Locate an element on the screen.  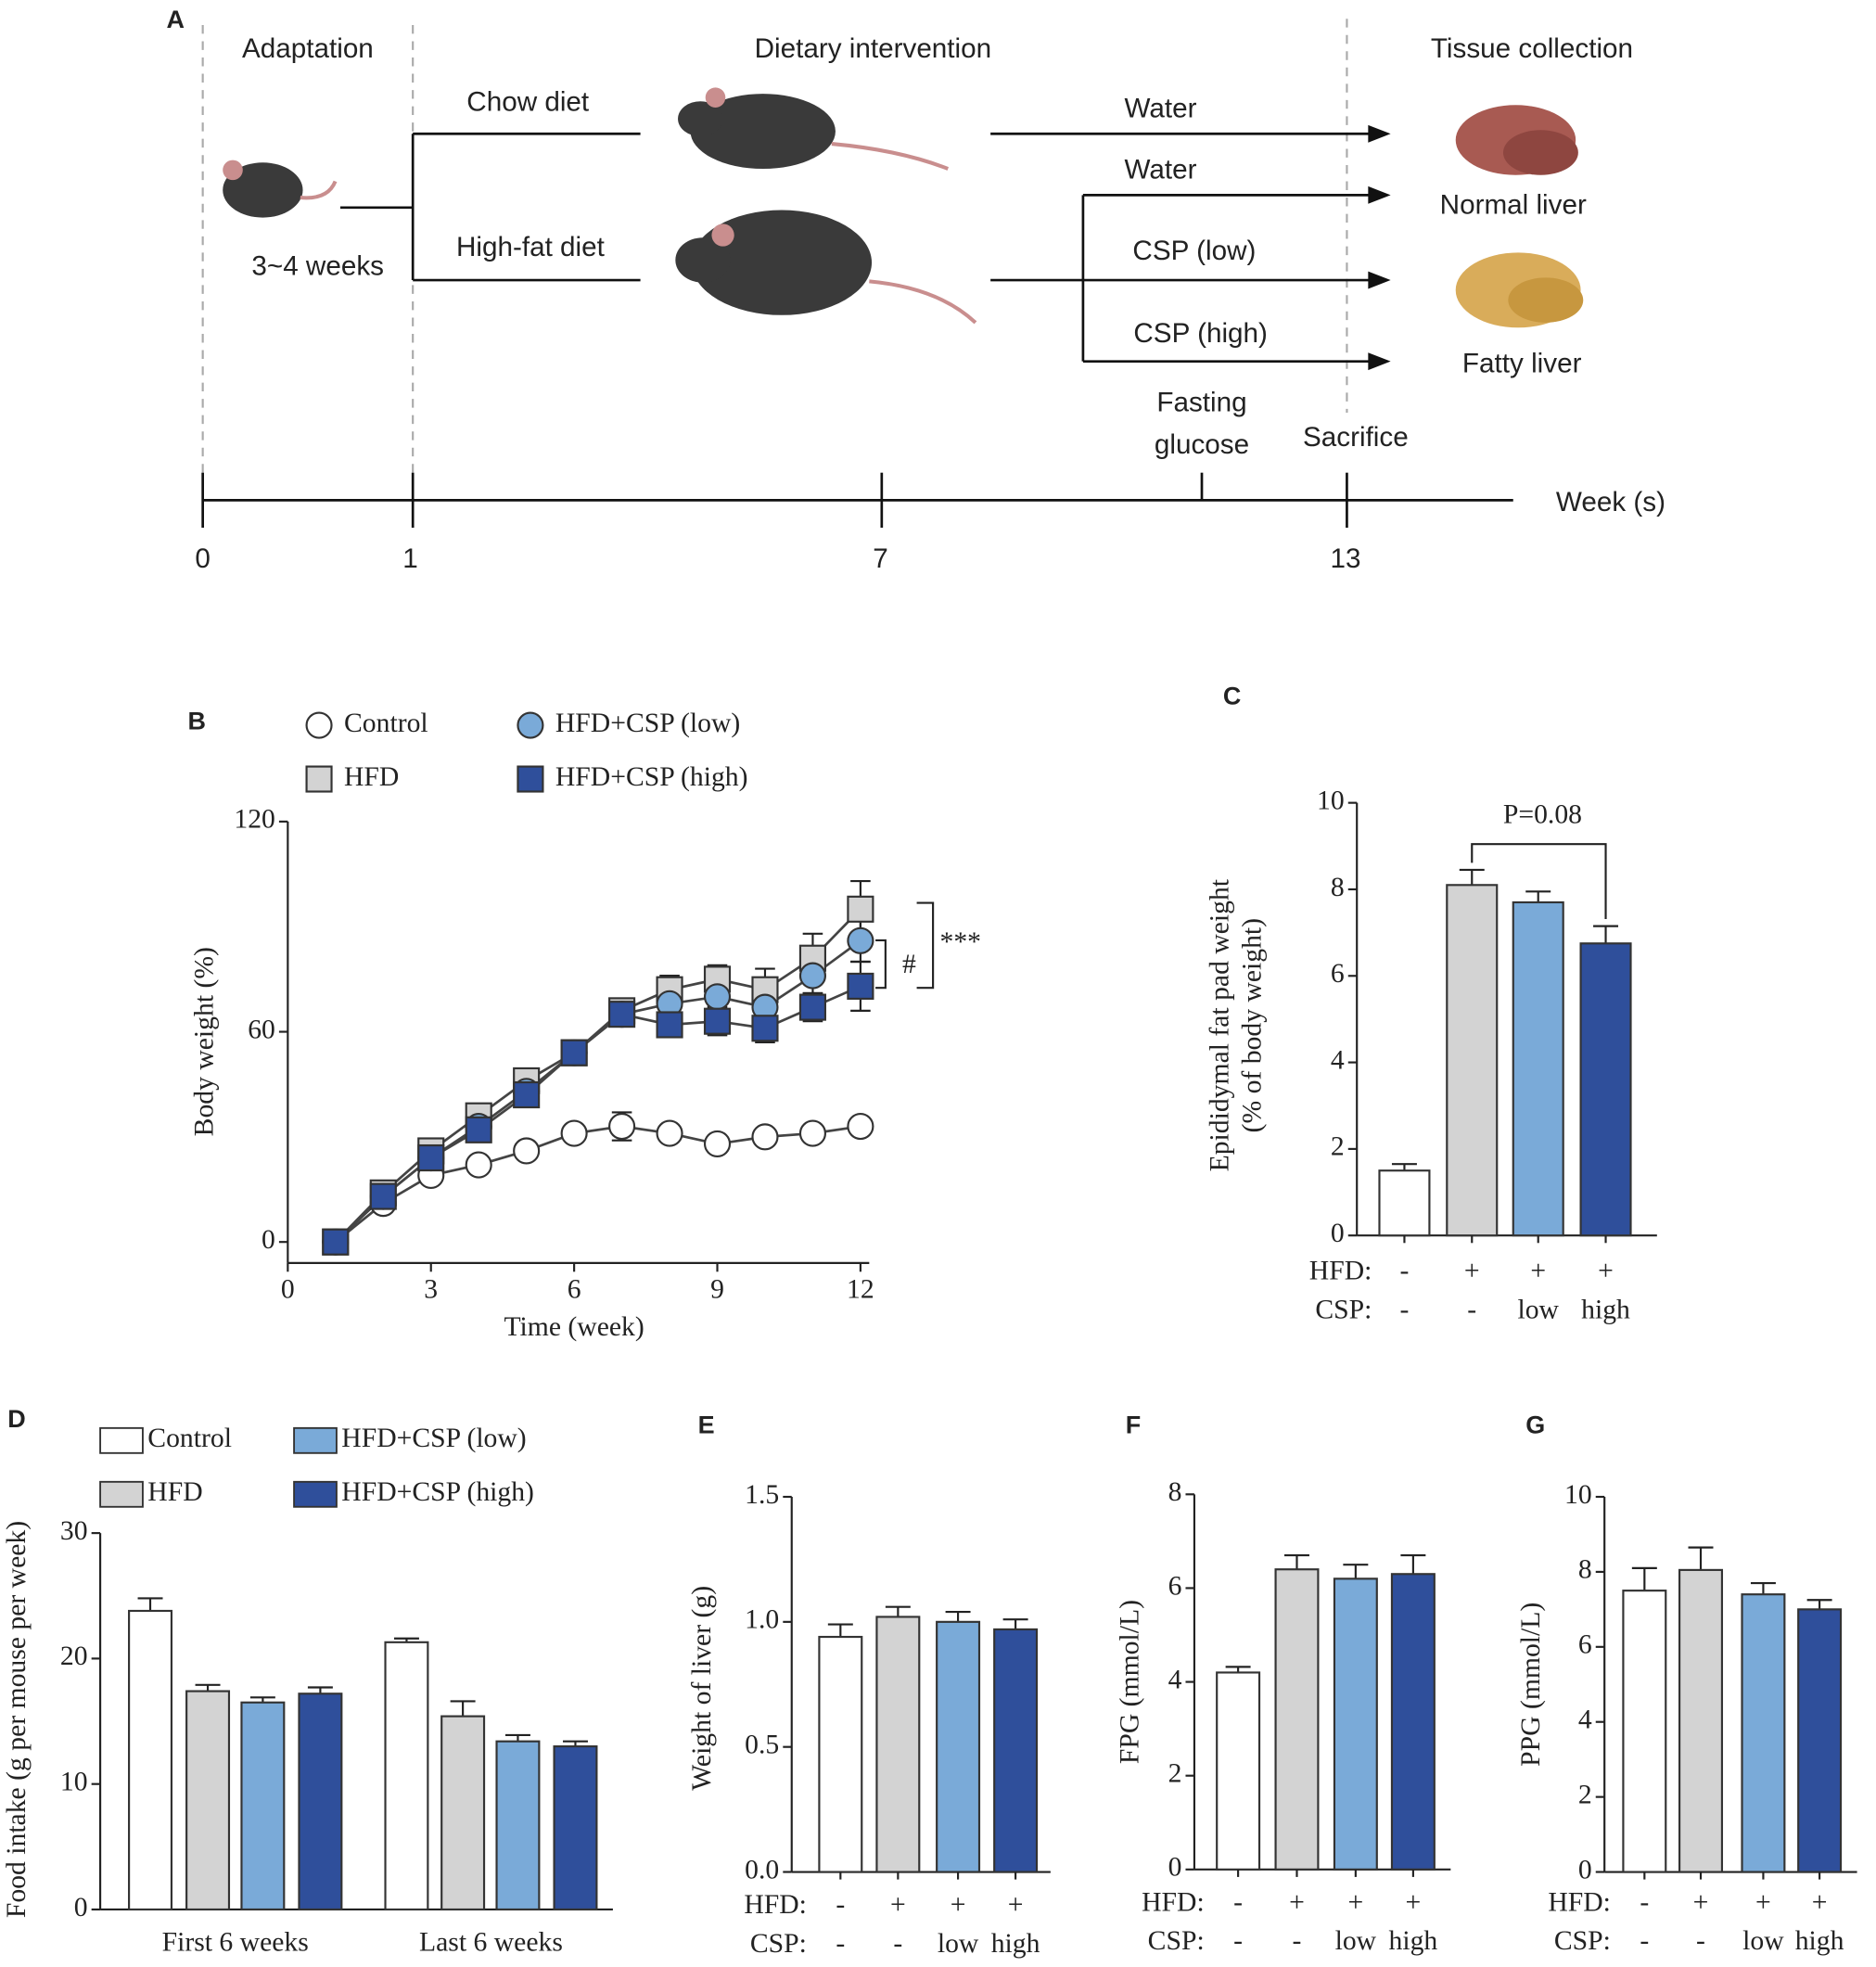
y-tick-label: 10 is located at coordinates (1578, 1495).